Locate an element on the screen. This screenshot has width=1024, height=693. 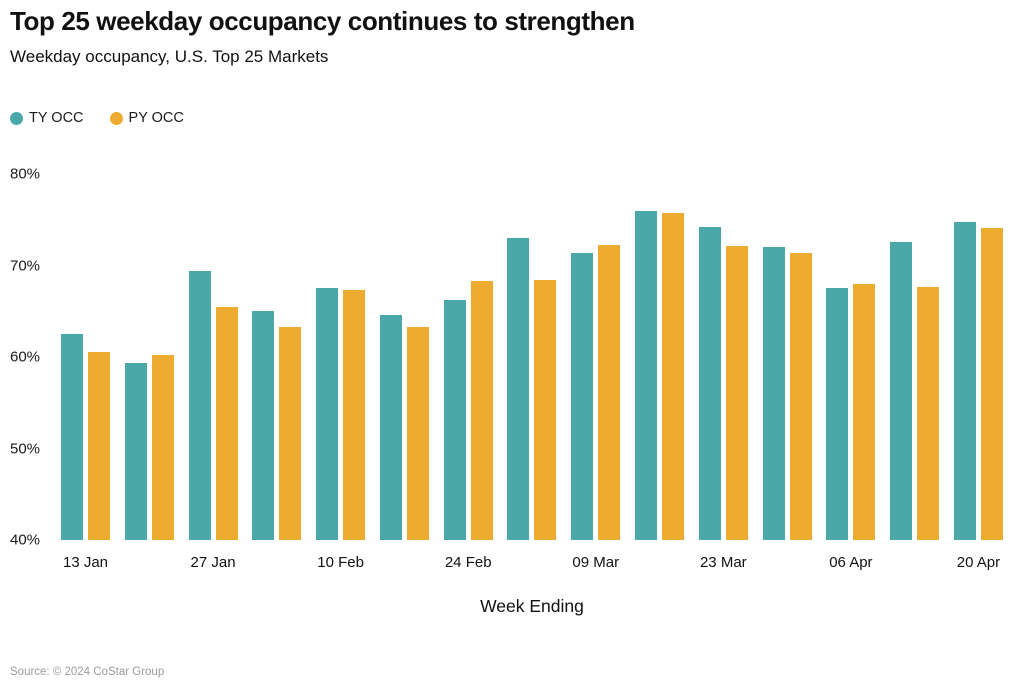
bar-group-17-feb is located at coordinates (404, 357).